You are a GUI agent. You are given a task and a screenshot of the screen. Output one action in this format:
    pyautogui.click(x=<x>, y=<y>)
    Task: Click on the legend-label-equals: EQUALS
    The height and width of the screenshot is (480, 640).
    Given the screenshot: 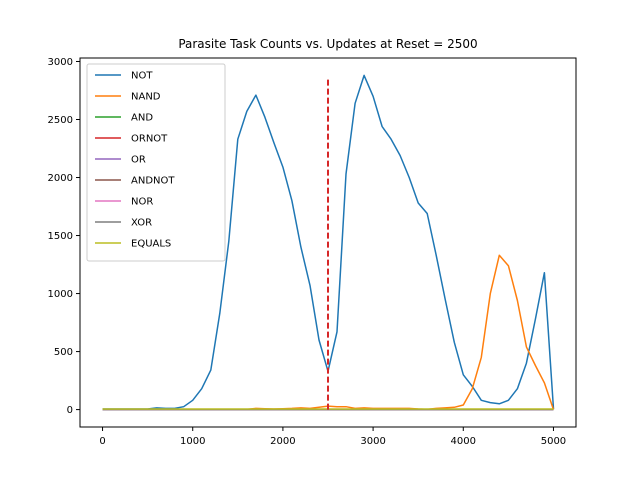 What is the action you would take?
    pyautogui.click(x=151, y=244)
    